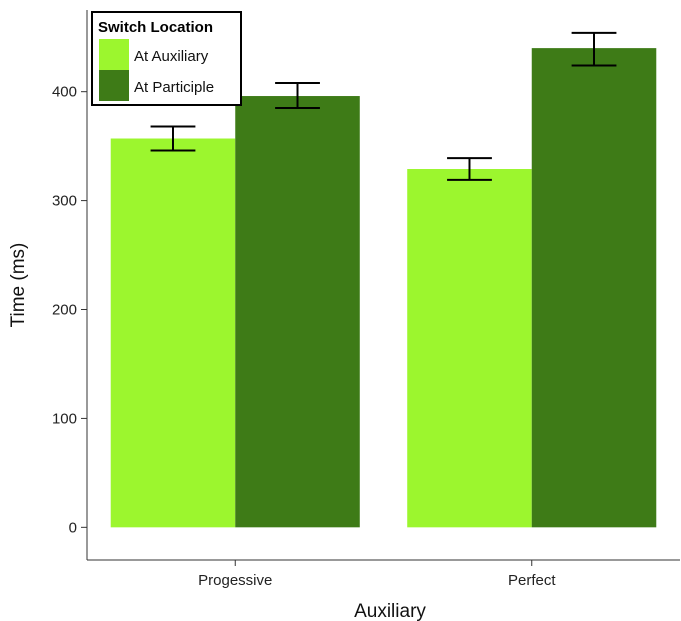 The width and height of the screenshot is (681, 621). Describe the element at coordinates (235, 580) in the screenshot. I see `x-tick-label-progessive: Progessive` at that location.